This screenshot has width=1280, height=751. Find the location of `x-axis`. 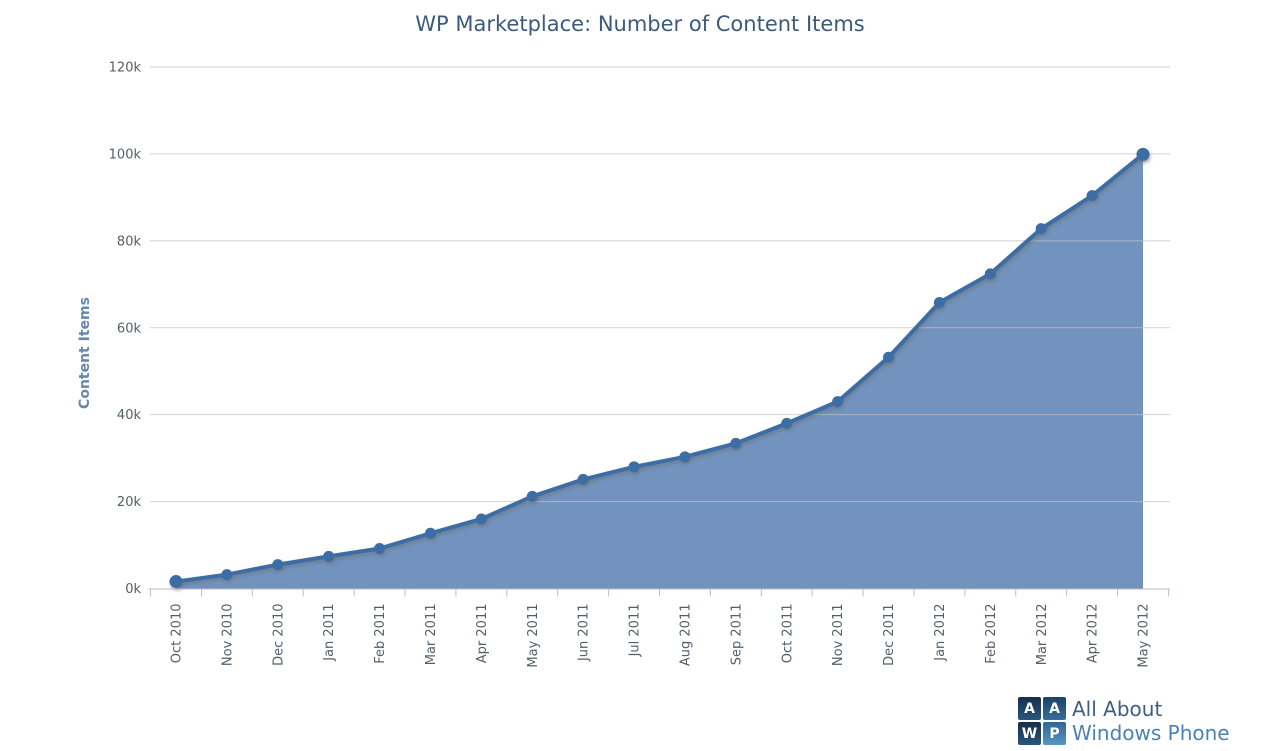

x-axis is located at coordinates (659, 592).